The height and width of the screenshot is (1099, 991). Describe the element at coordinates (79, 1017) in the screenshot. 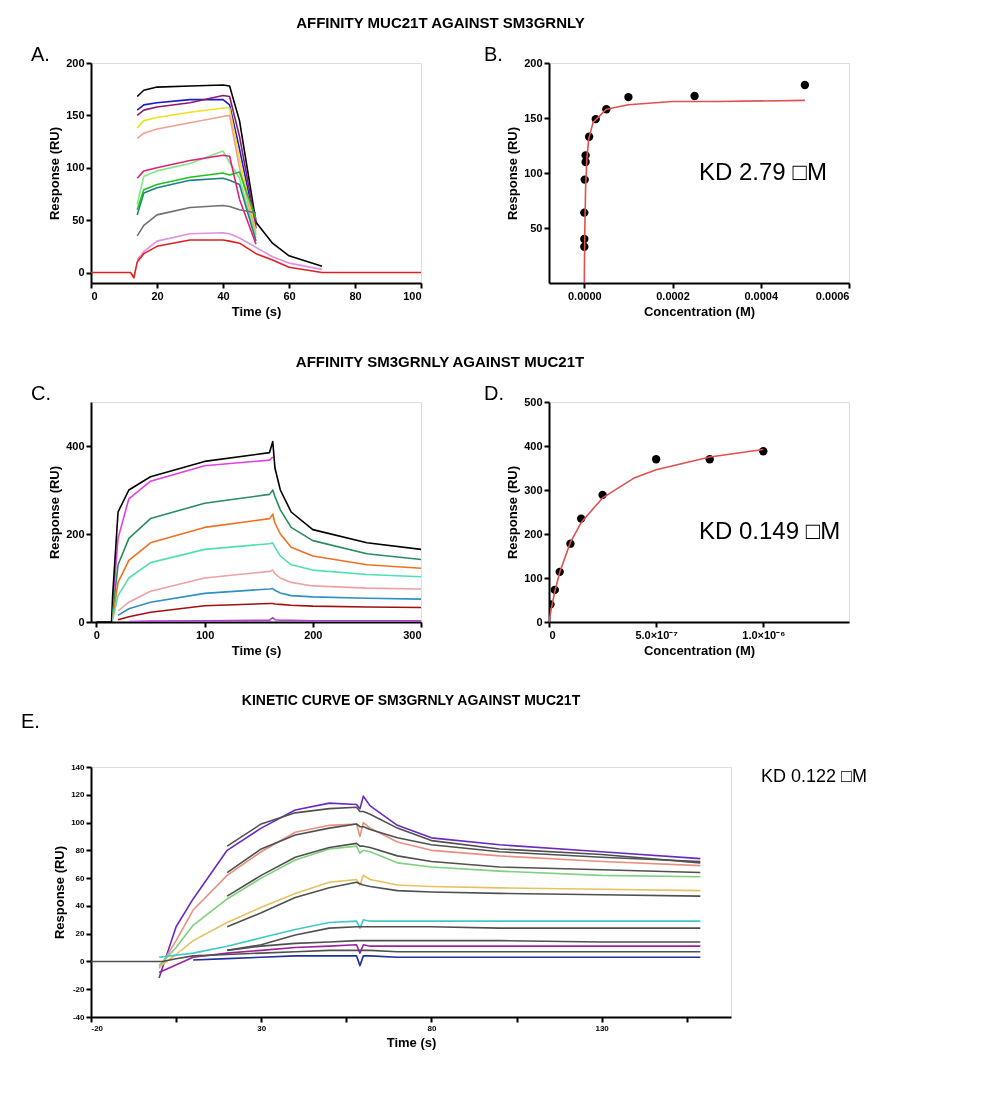

I see `y-tick-label: -40` at that location.